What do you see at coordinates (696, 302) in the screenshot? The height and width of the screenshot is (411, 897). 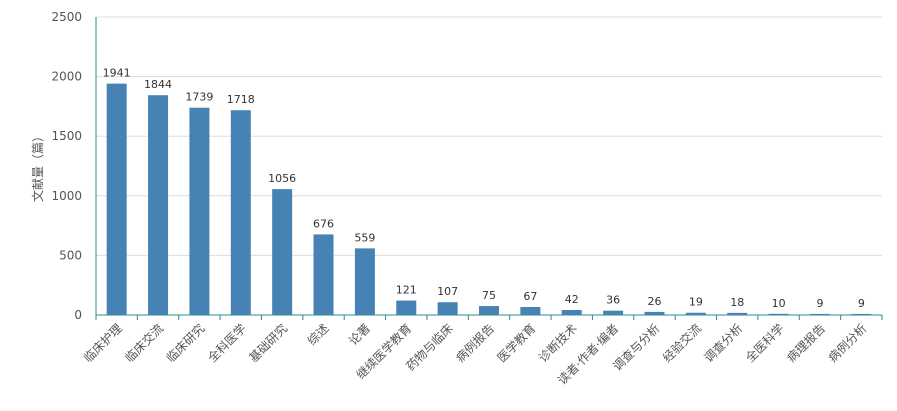 I see `data-label: 19` at bounding box center [696, 302].